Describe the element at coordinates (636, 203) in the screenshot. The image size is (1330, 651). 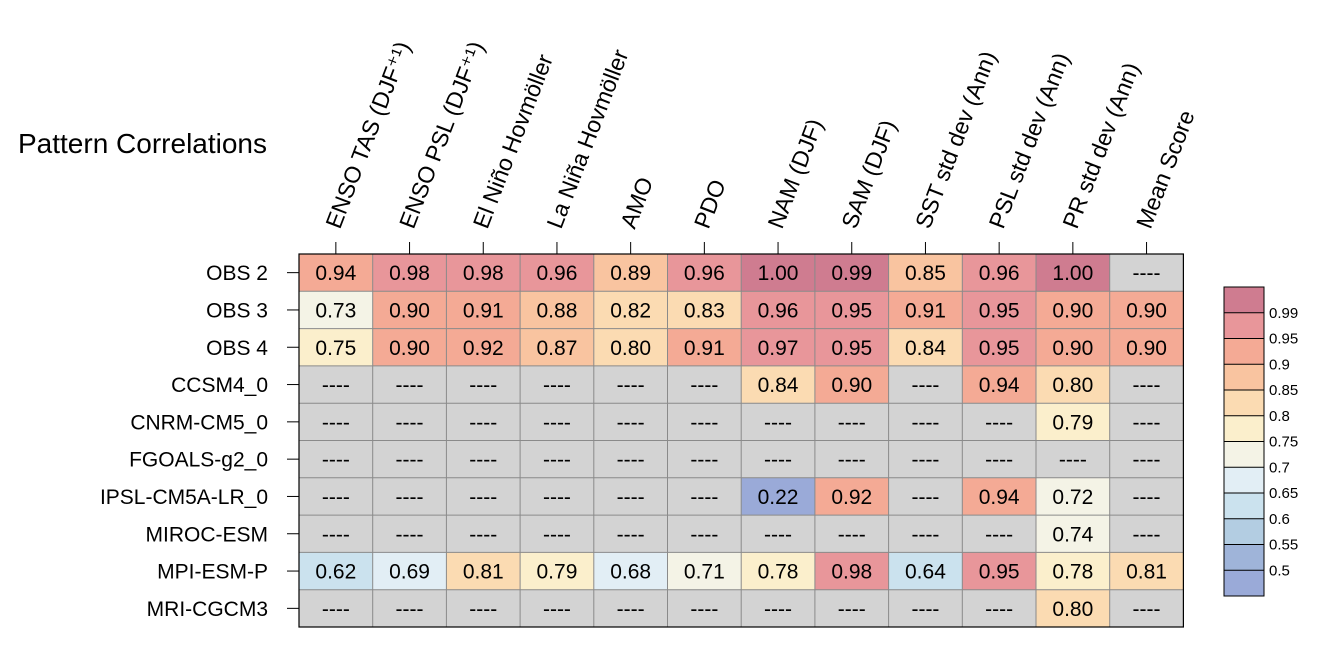
I see `column-label: AMO` at that location.